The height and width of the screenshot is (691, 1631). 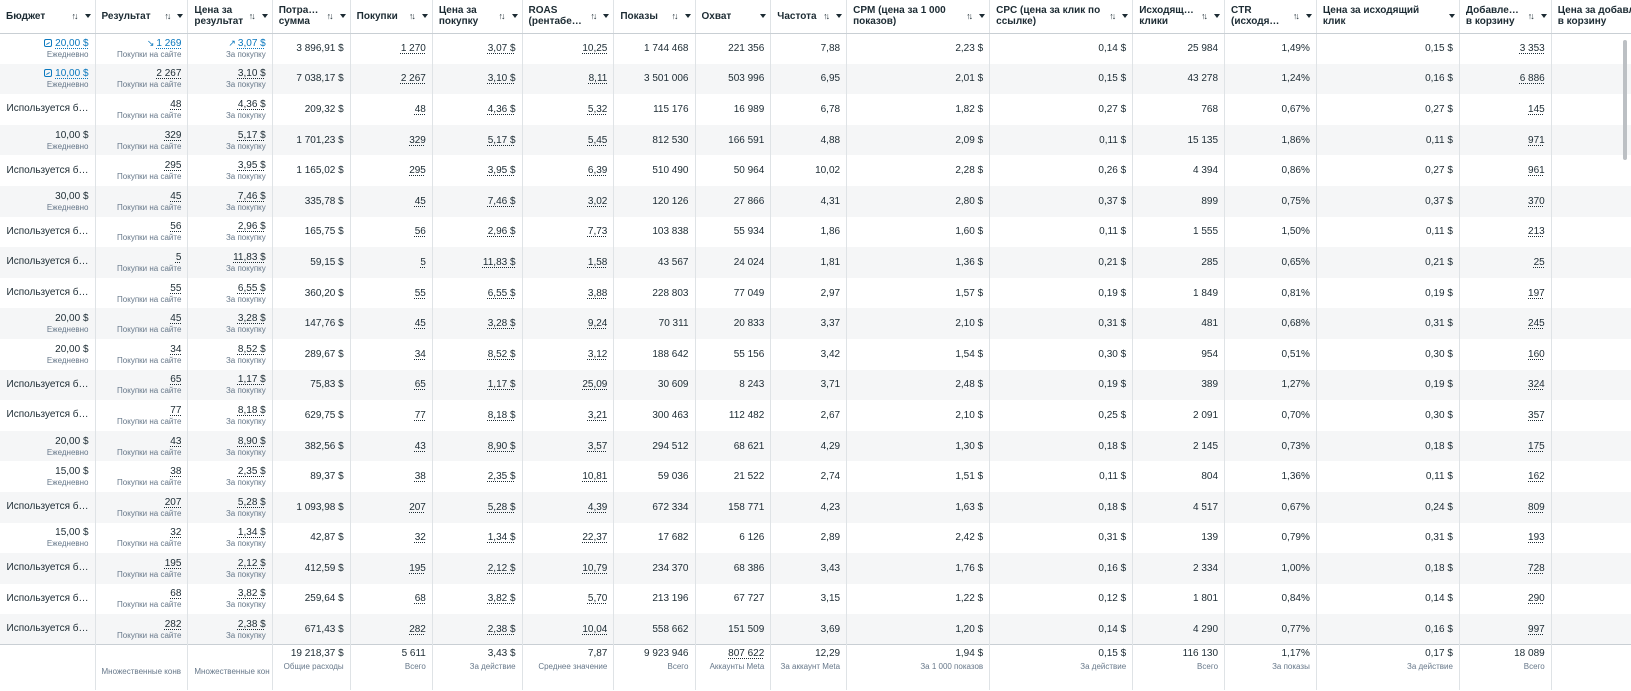 What do you see at coordinates (230, 232) in the screenshot?
I see `cell-cpr: 2,96 $ За покупку` at bounding box center [230, 232].